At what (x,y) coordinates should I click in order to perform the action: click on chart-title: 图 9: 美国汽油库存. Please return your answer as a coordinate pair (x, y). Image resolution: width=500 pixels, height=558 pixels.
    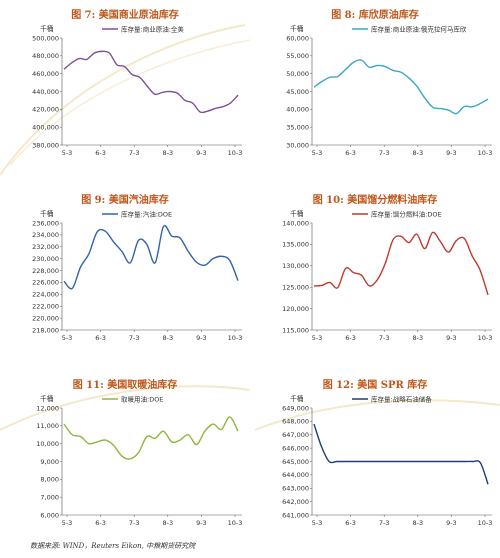
    Looking at the image, I should click on (125, 200).